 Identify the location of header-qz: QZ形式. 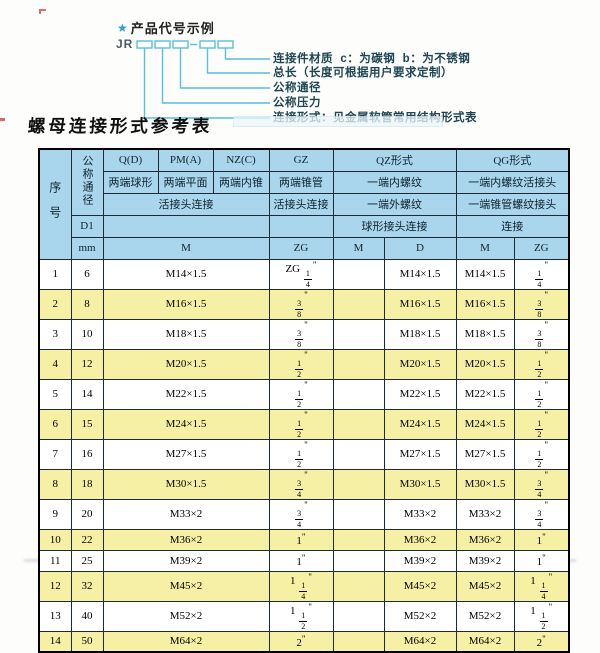
(394, 160).